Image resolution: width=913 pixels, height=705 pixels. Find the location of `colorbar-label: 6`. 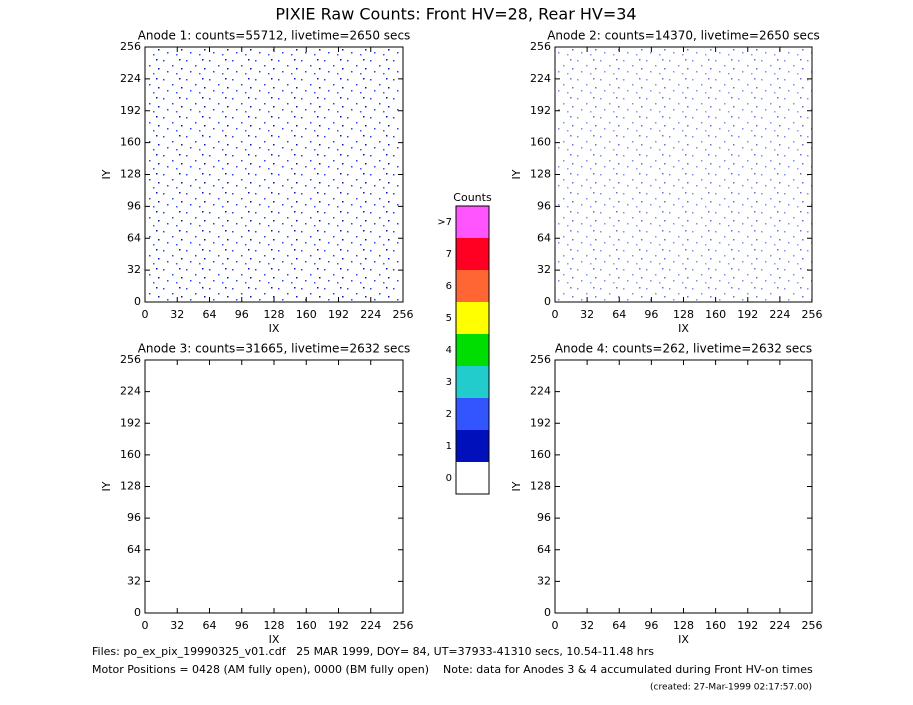

colorbar-label: 6 is located at coordinates (449, 286).